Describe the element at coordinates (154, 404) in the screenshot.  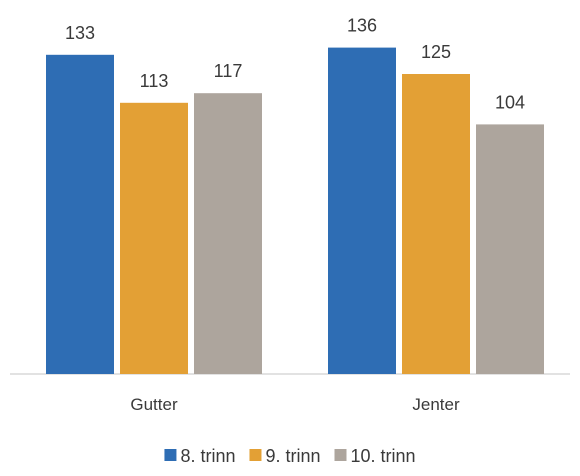
I see `category-label-gutter: Gutter` at that location.